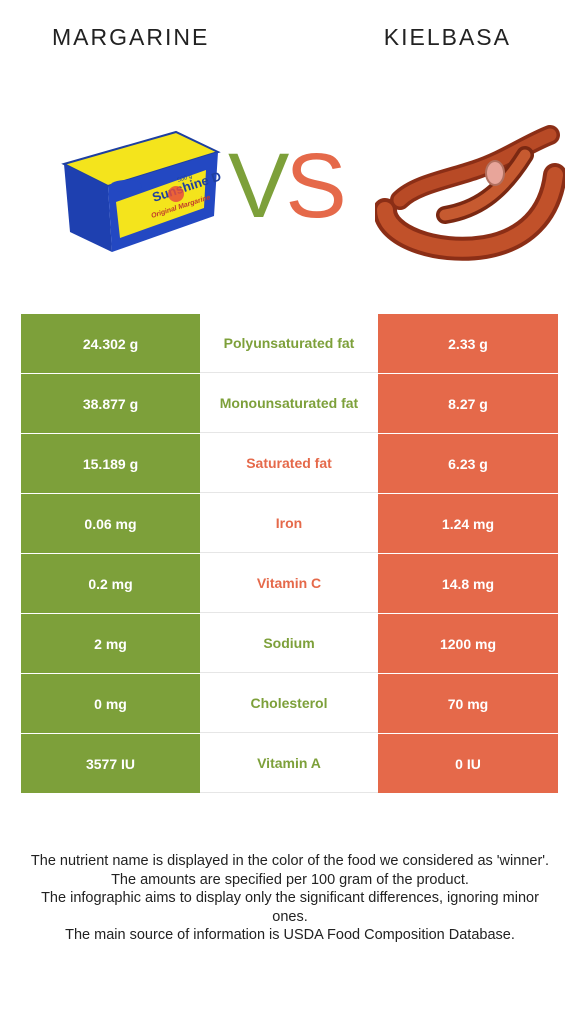 The image size is (580, 1024). What do you see at coordinates (468, 643) in the screenshot?
I see `right-value: 1200 mg` at bounding box center [468, 643].